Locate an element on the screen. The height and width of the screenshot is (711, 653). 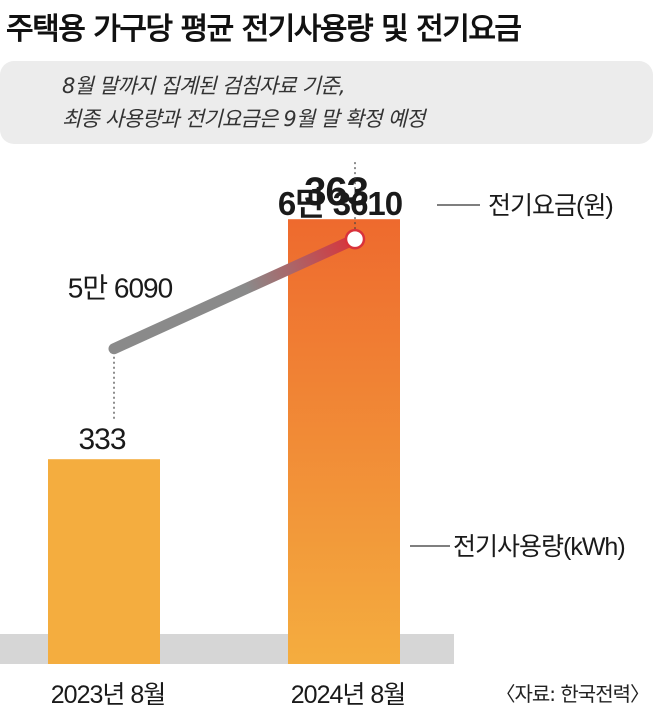
fee-label-2023: 5만 6090 is located at coordinates (120, 288).